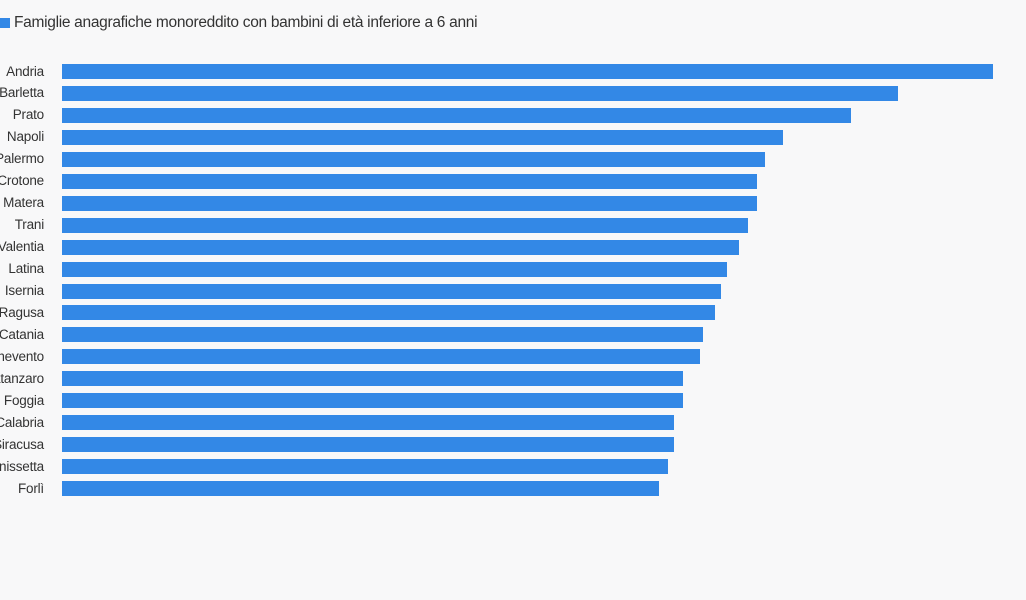  What do you see at coordinates (22, 444) in the screenshot?
I see `category-label: Siracusa` at bounding box center [22, 444].